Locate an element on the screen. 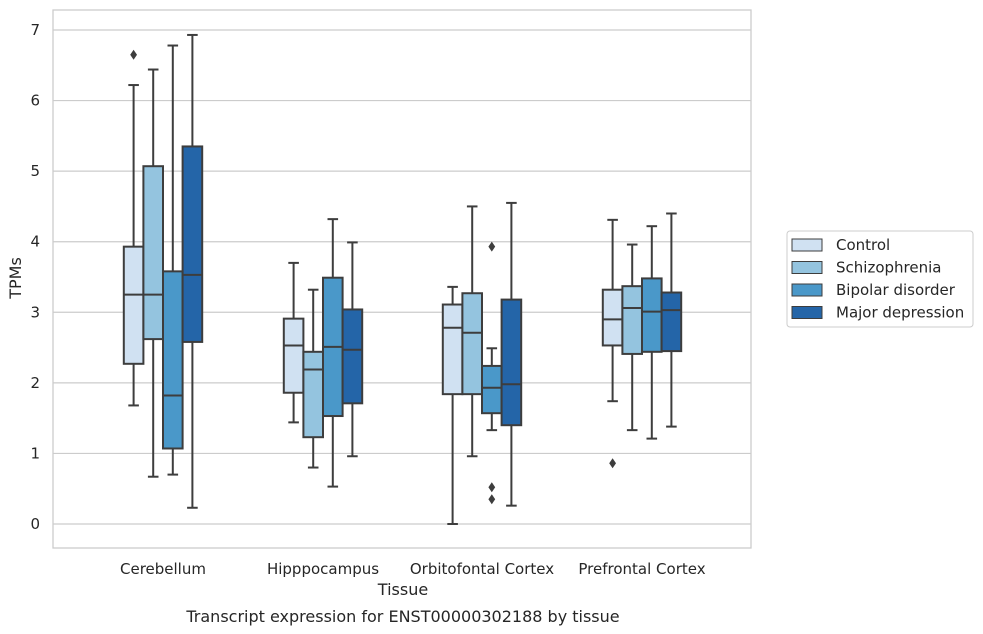  x-tick-label: Cerebellum is located at coordinates (163, 569).